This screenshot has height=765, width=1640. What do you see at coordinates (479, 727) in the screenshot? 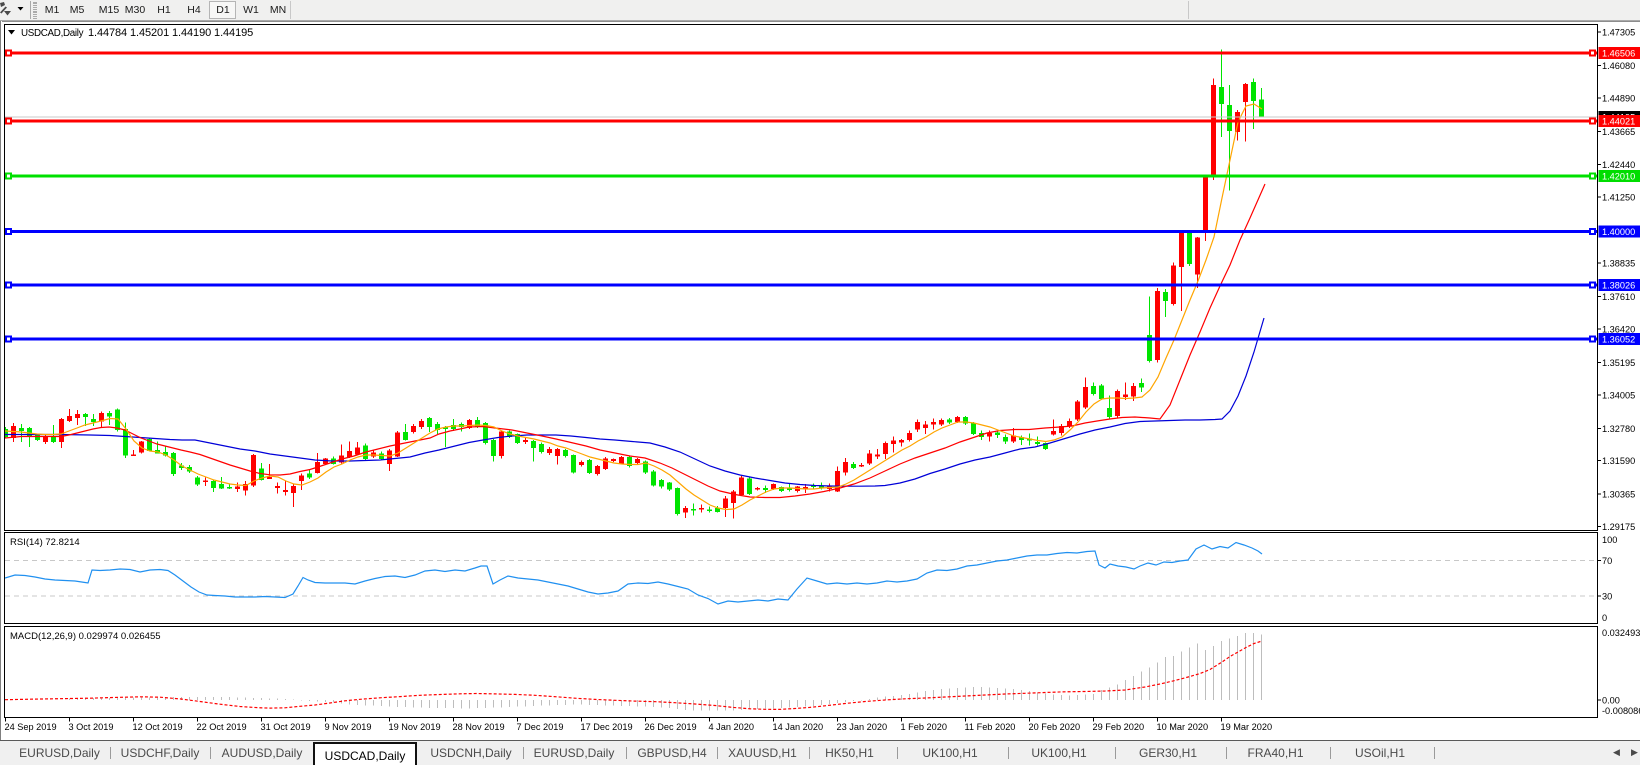
I see `svg-text: 28 Nov 2019` at bounding box center [479, 727].